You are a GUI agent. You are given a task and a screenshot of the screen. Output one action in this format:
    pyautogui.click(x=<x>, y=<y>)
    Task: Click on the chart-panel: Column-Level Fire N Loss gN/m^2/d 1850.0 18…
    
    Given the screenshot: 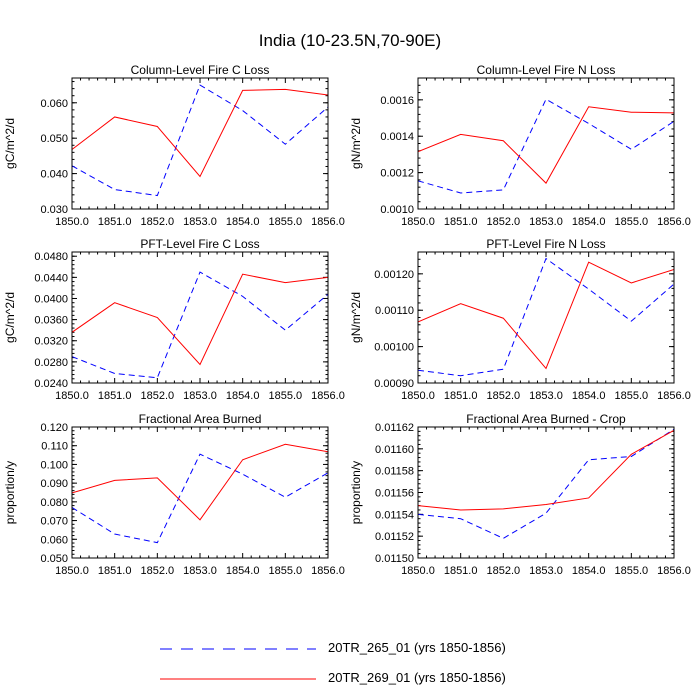 What is the action you would take?
    pyautogui.click(x=520, y=145)
    